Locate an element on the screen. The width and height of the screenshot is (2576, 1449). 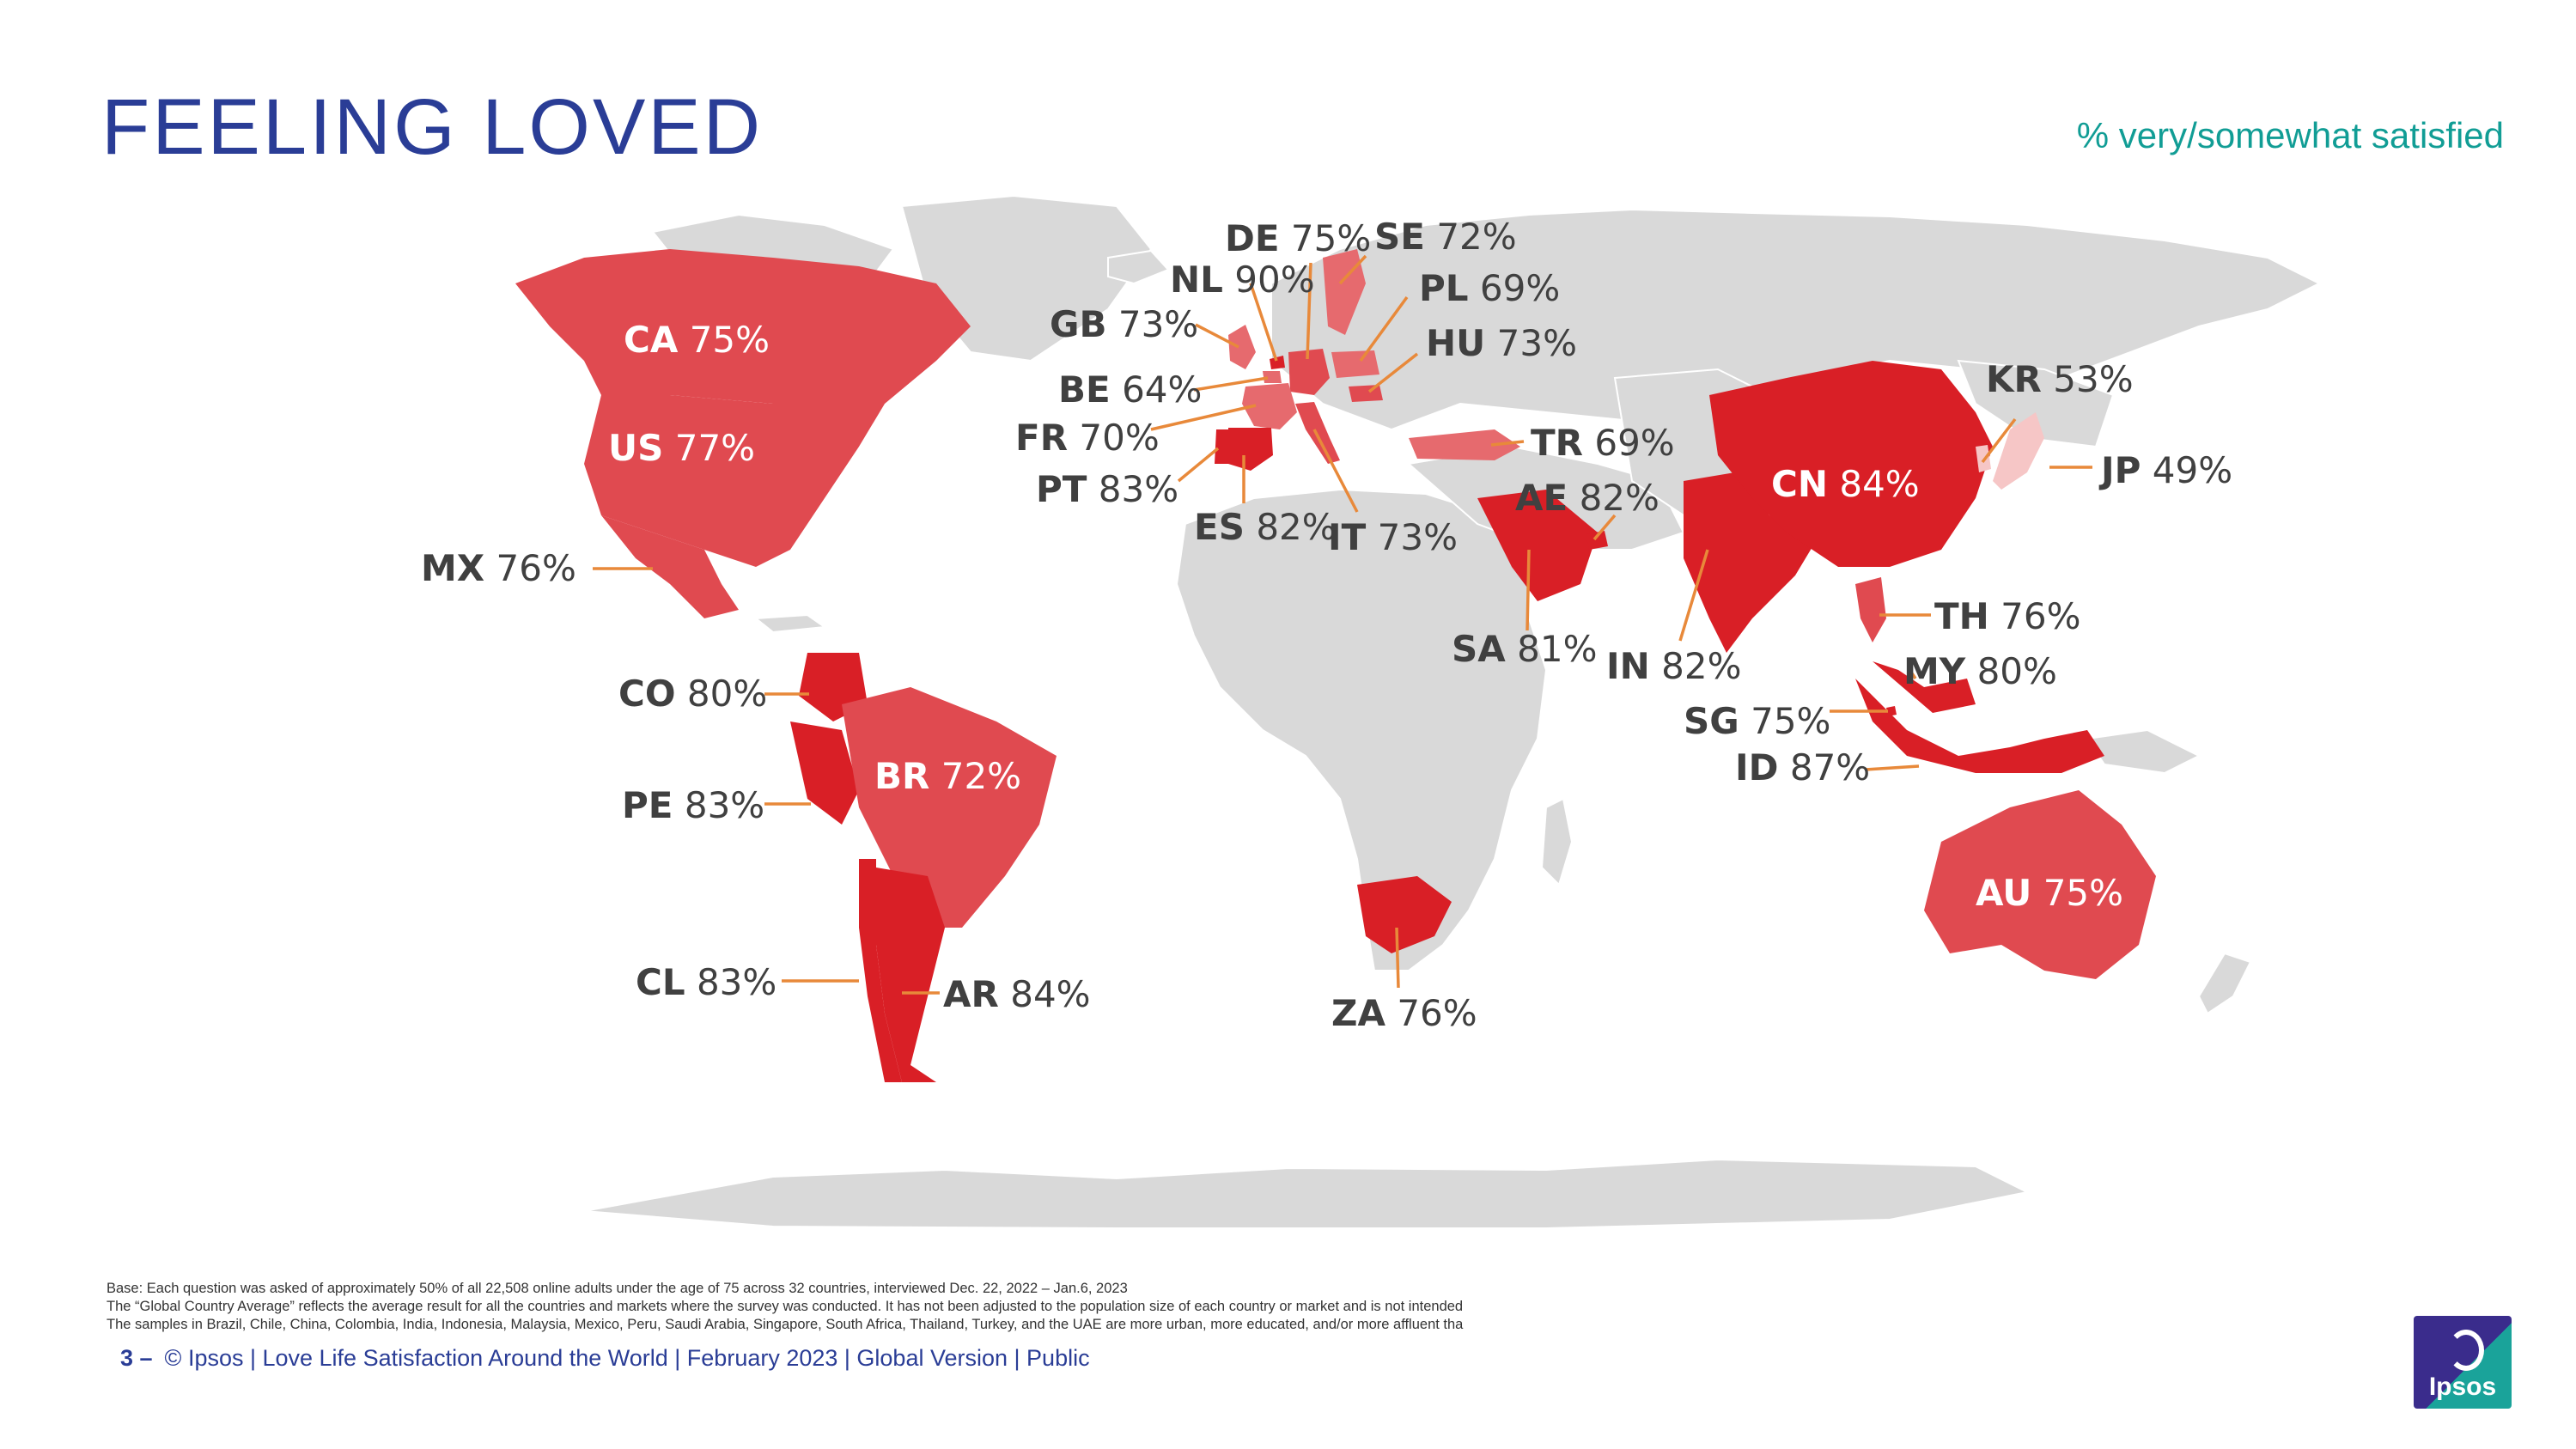
label-us-value: 77% is located at coordinates (715, 448).